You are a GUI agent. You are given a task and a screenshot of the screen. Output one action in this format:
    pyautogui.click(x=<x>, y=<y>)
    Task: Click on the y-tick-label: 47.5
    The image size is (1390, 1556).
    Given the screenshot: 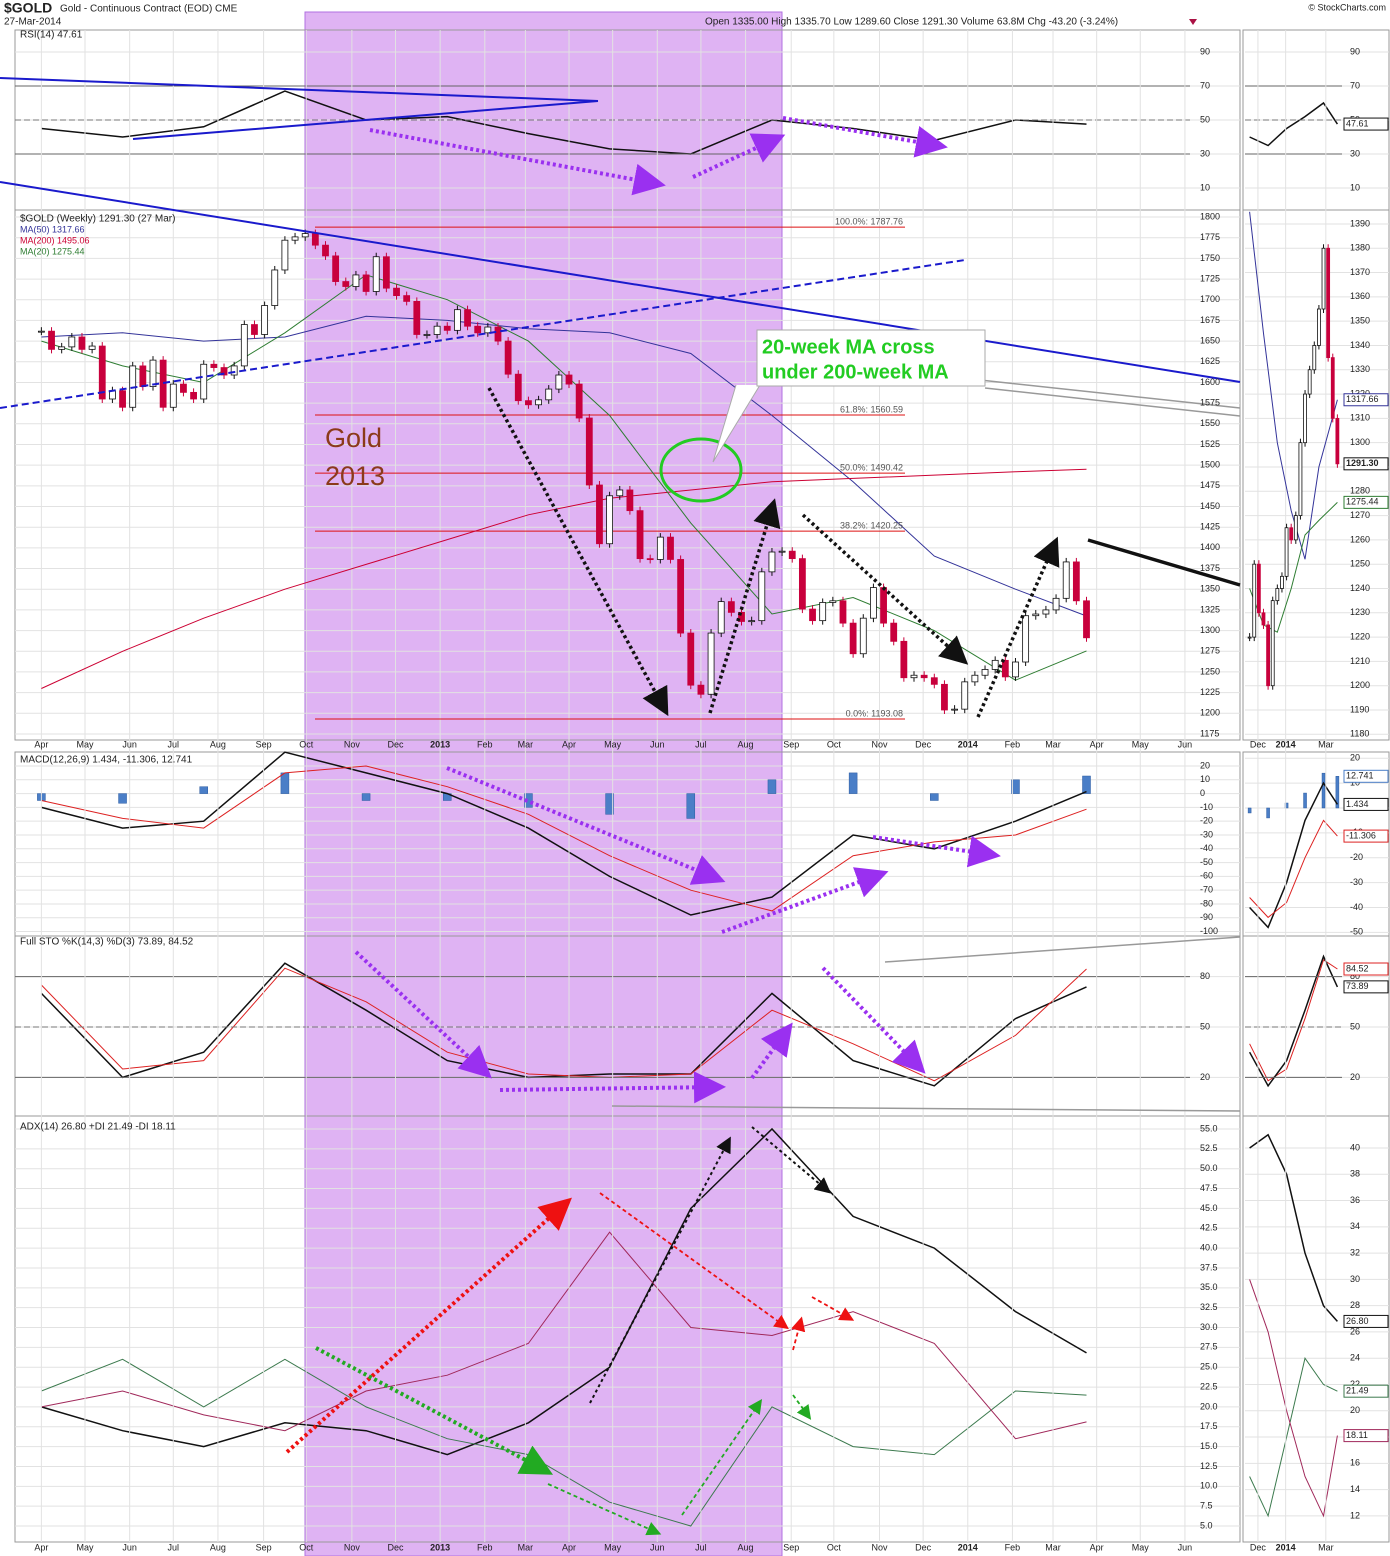 What is the action you would take?
    pyautogui.click(x=1209, y=1188)
    